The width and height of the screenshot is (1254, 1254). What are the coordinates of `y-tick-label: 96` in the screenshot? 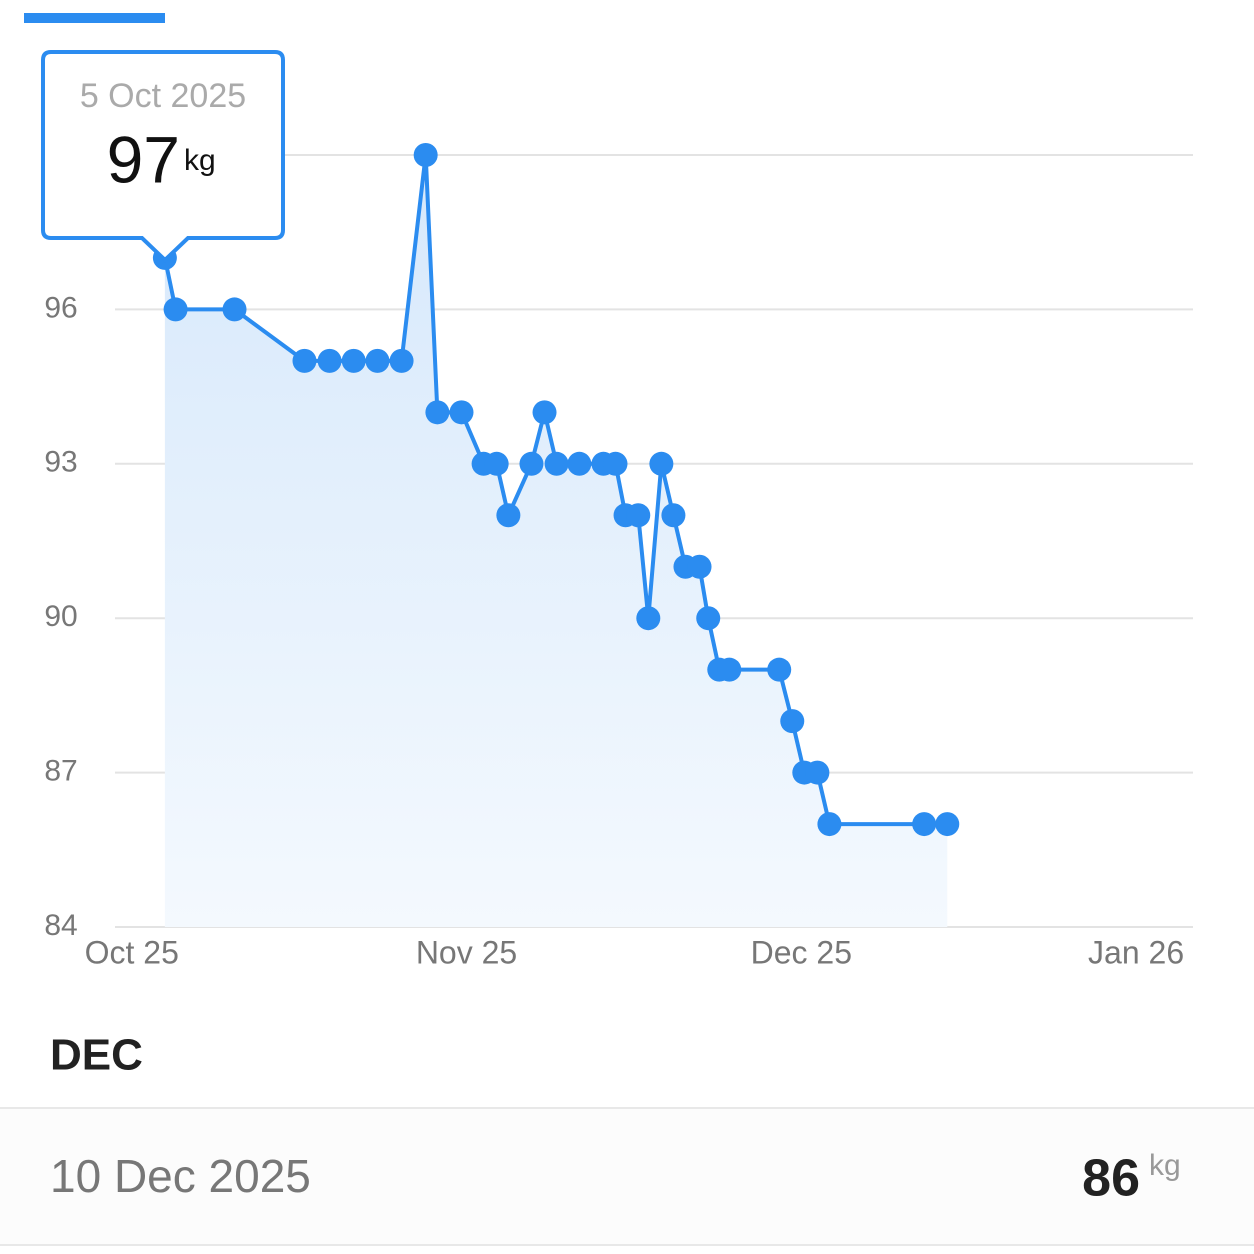 It's located at (60, 307).